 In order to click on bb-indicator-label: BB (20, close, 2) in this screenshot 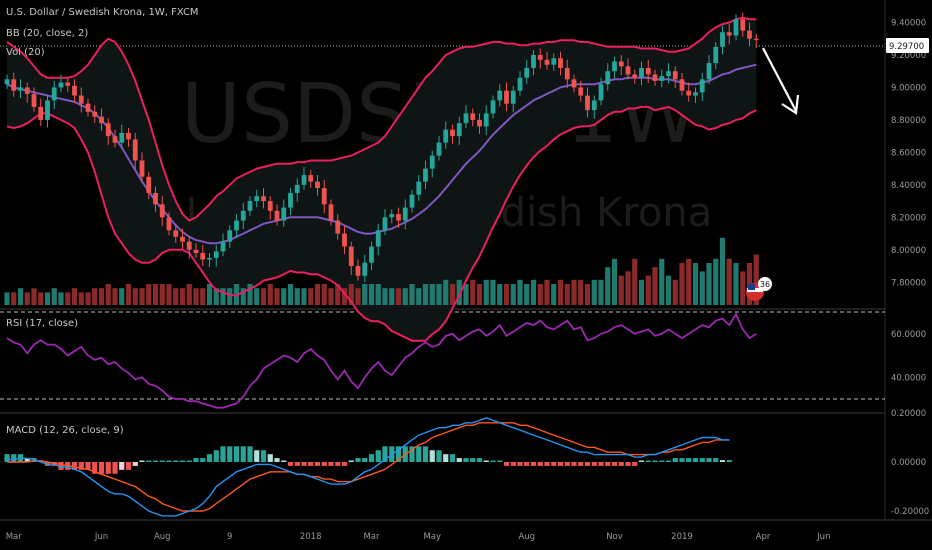, I will do `click(47, 33)`.